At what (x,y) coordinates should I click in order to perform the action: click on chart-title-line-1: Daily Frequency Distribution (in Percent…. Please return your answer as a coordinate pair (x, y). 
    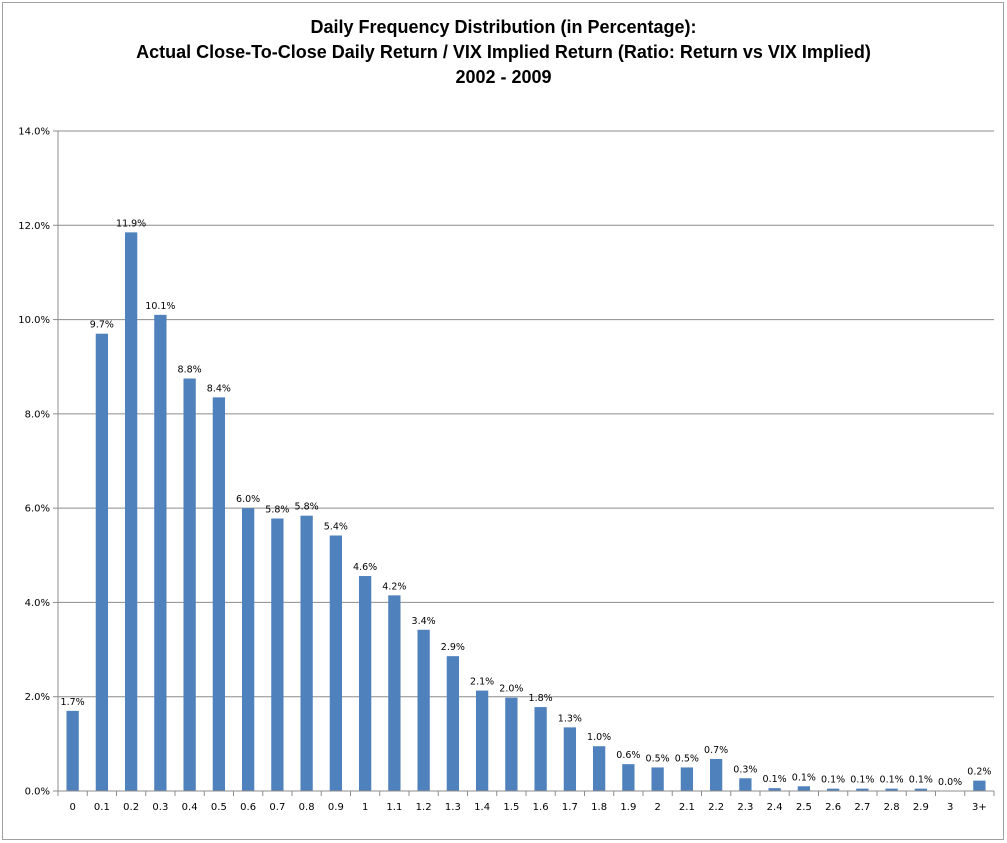
    Looking at the image, I should click on (503, 27).